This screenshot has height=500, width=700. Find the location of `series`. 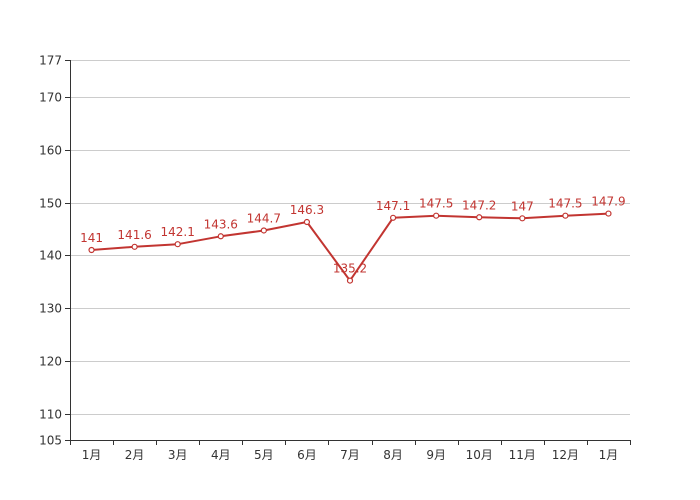

series is located at coordinates (350, 247).